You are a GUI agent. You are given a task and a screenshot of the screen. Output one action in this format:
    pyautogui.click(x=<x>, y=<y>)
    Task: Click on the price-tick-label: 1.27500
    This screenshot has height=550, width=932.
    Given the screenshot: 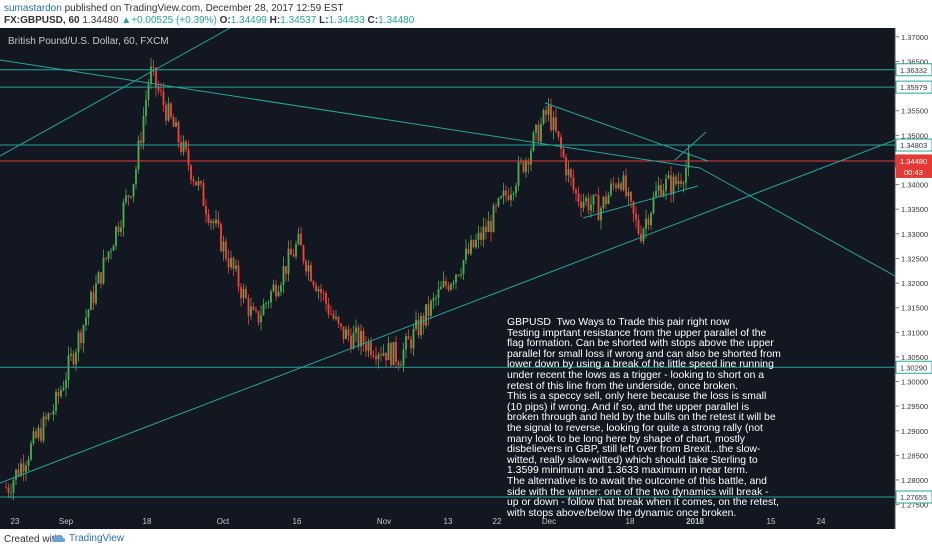 What is the action you would take?
    pyautogui.click(x=914, y=505)
    